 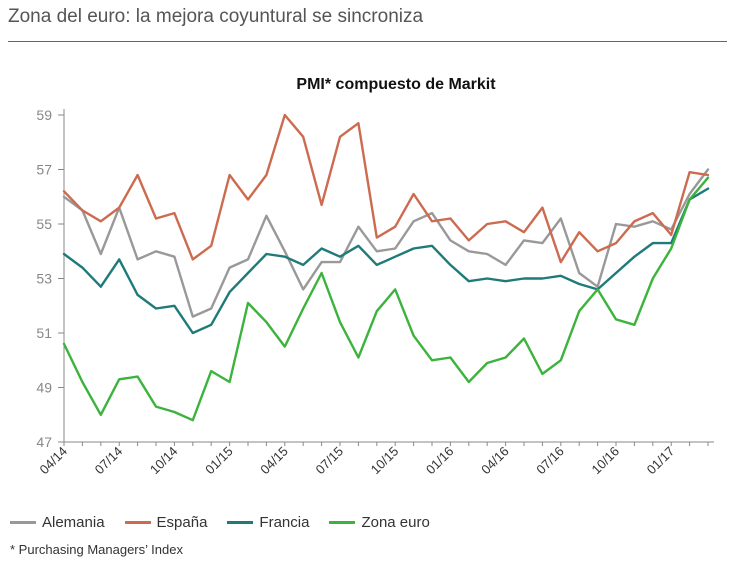 What do you see at coordinates (661, 461) in the screenshot?
I see `x-tick-label: 01/17` at bounding box center [661, 461].